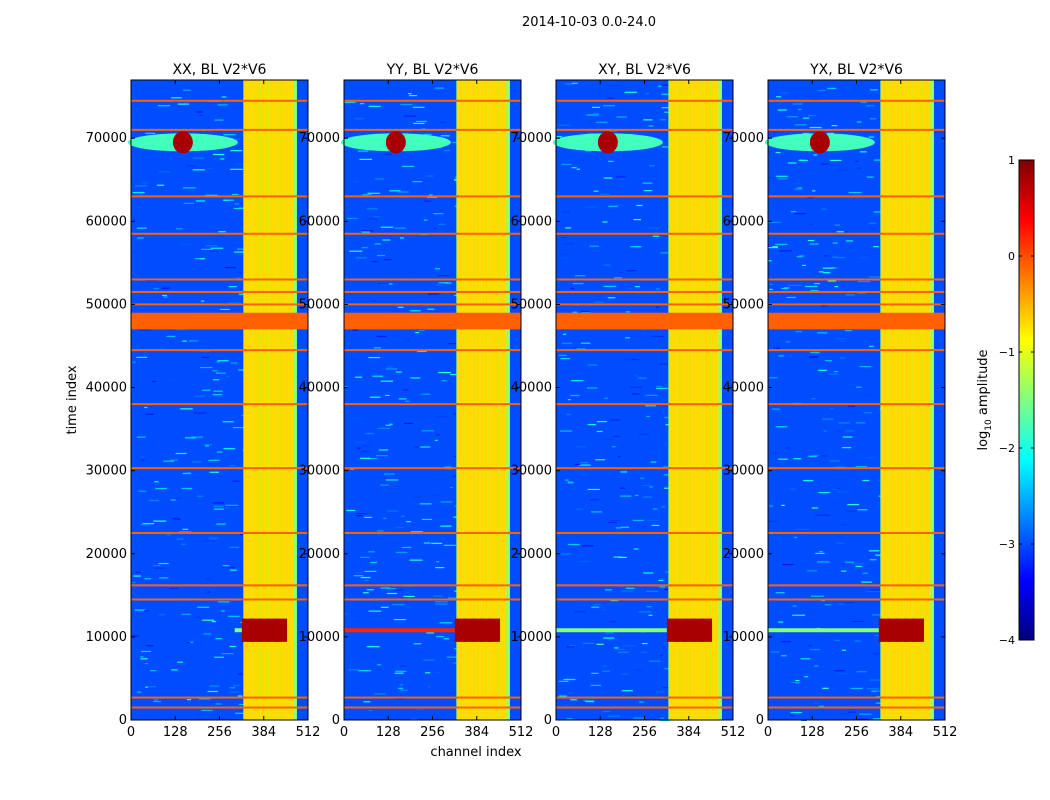 This screenshot has width=1050, height=800. Describe the element at coordinates (240, 630) in the screenshot. I see `event-streak` at that location.